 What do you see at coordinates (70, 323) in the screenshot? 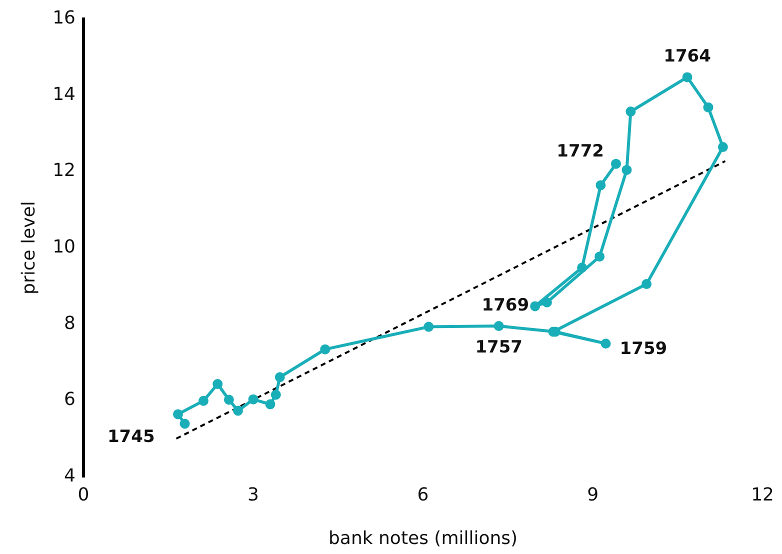
I see `y-tick-label: 8` at bounding box center [70, 323].